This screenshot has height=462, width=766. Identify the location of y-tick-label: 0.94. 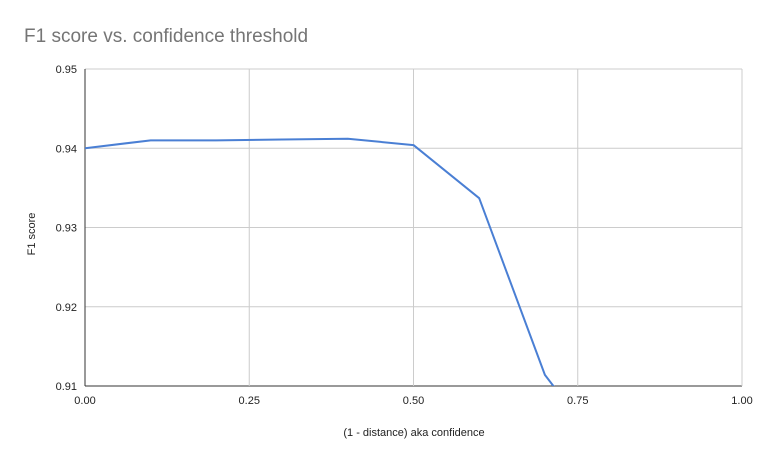
(66, 149).